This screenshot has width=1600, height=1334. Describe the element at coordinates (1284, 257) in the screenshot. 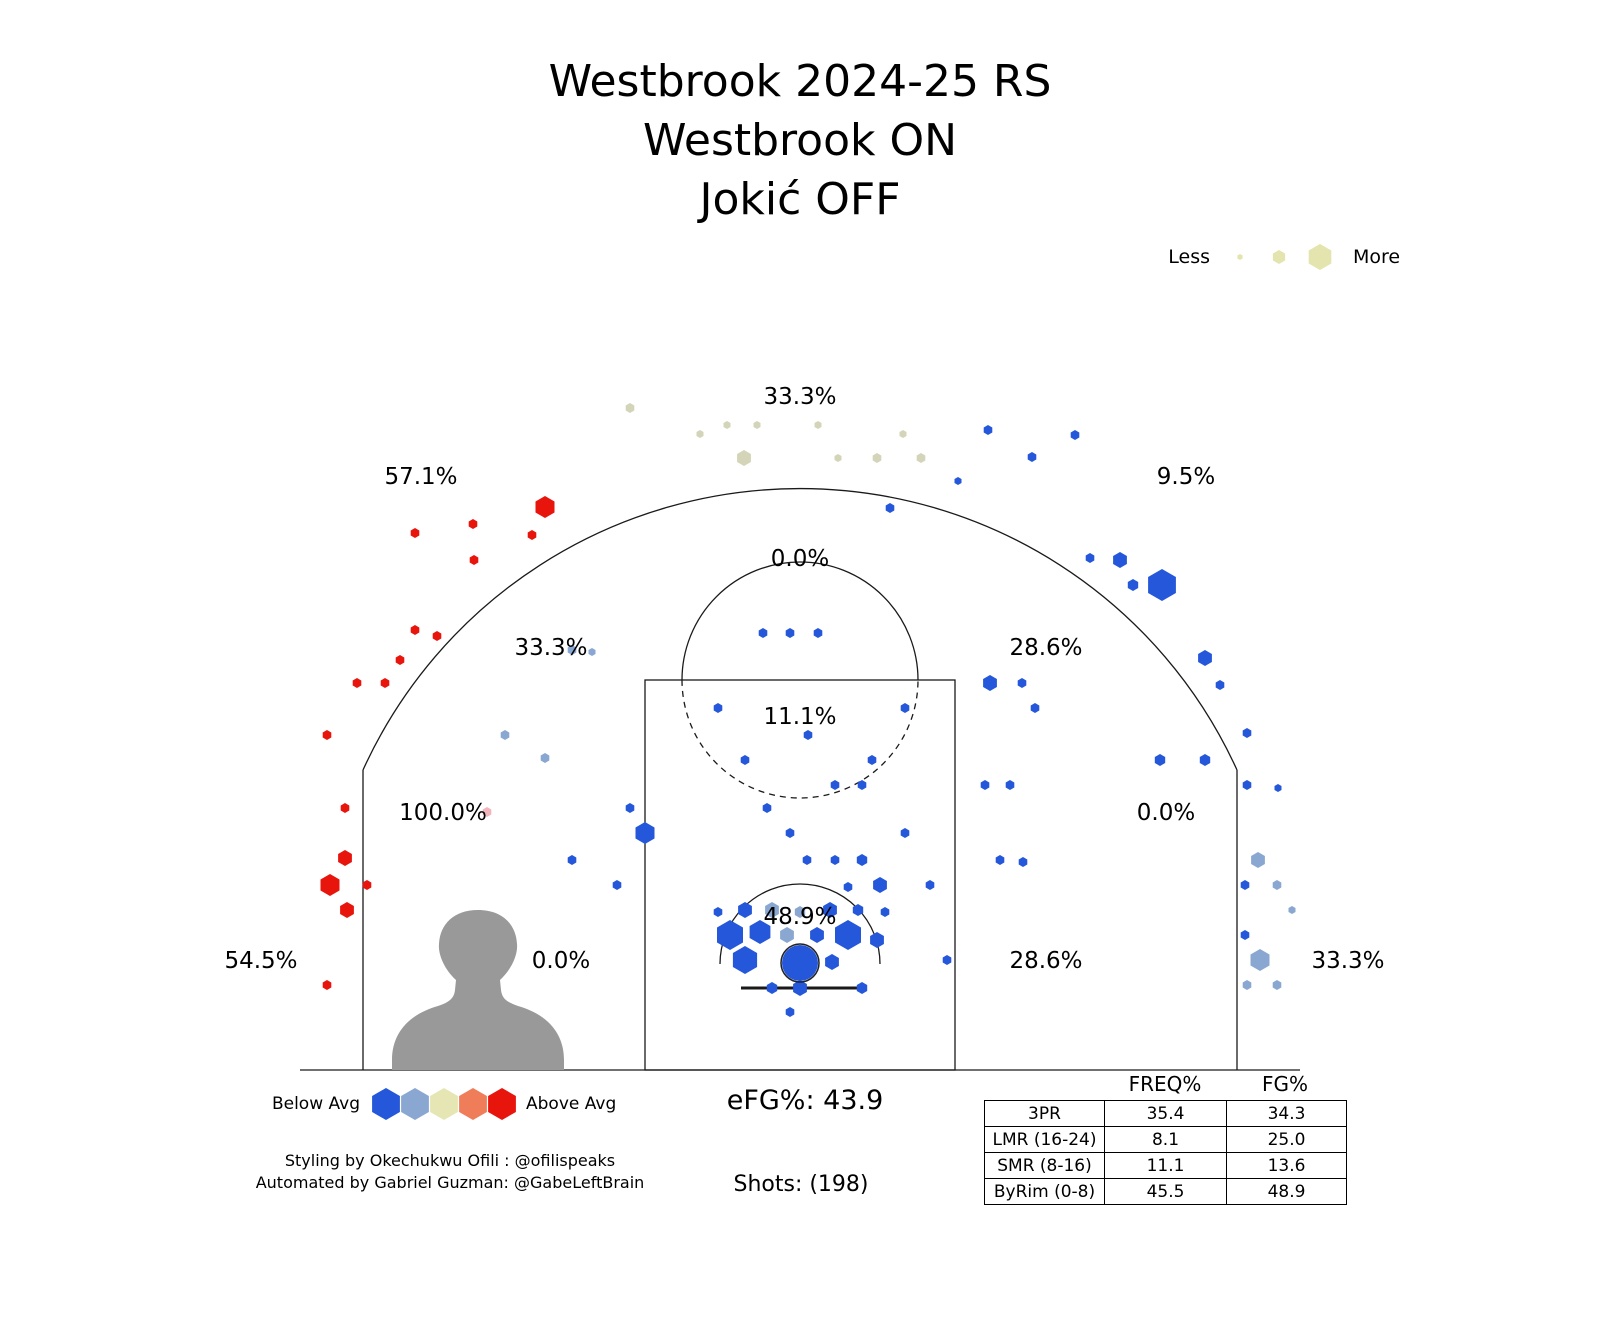

I see `size-legend-markers` at that location.